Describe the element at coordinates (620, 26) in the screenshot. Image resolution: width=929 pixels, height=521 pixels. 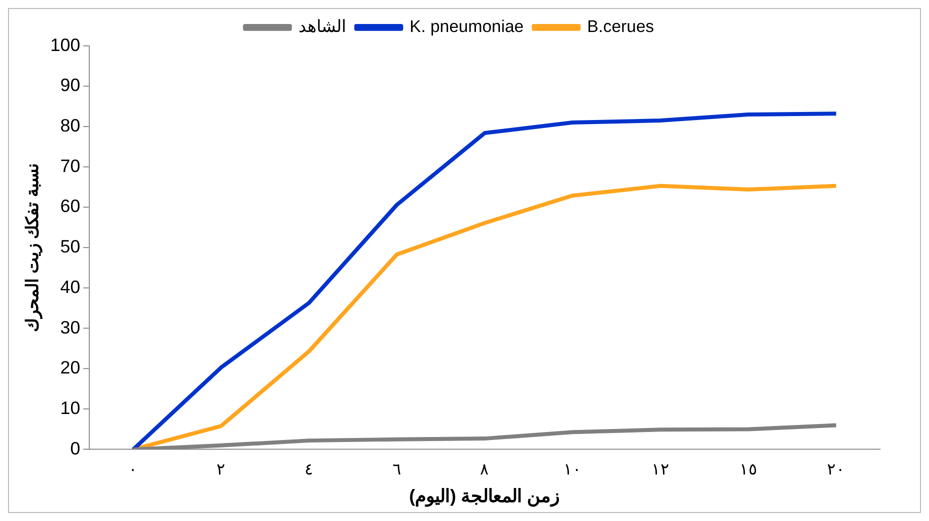
I see `legend-label: B.cerues` at that location.